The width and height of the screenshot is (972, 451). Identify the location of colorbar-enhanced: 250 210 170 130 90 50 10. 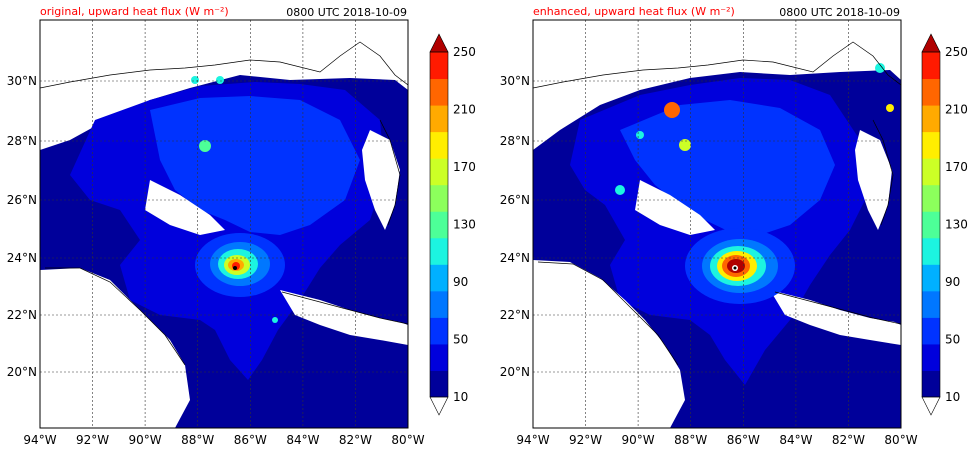
(944, 224).